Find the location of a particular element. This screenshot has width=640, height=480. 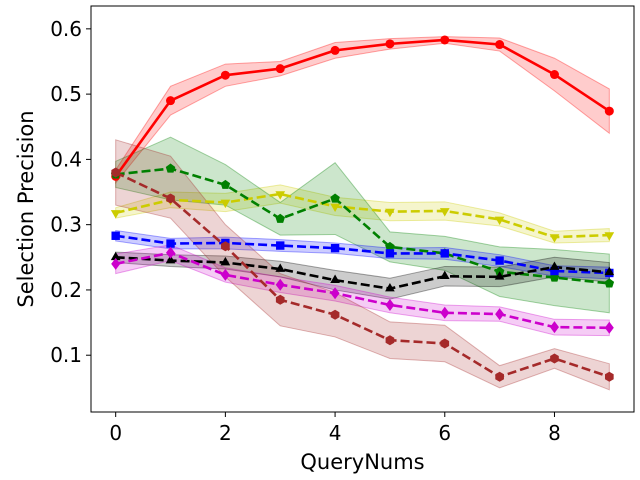

series-3-line is located at coordinates (362, 254).